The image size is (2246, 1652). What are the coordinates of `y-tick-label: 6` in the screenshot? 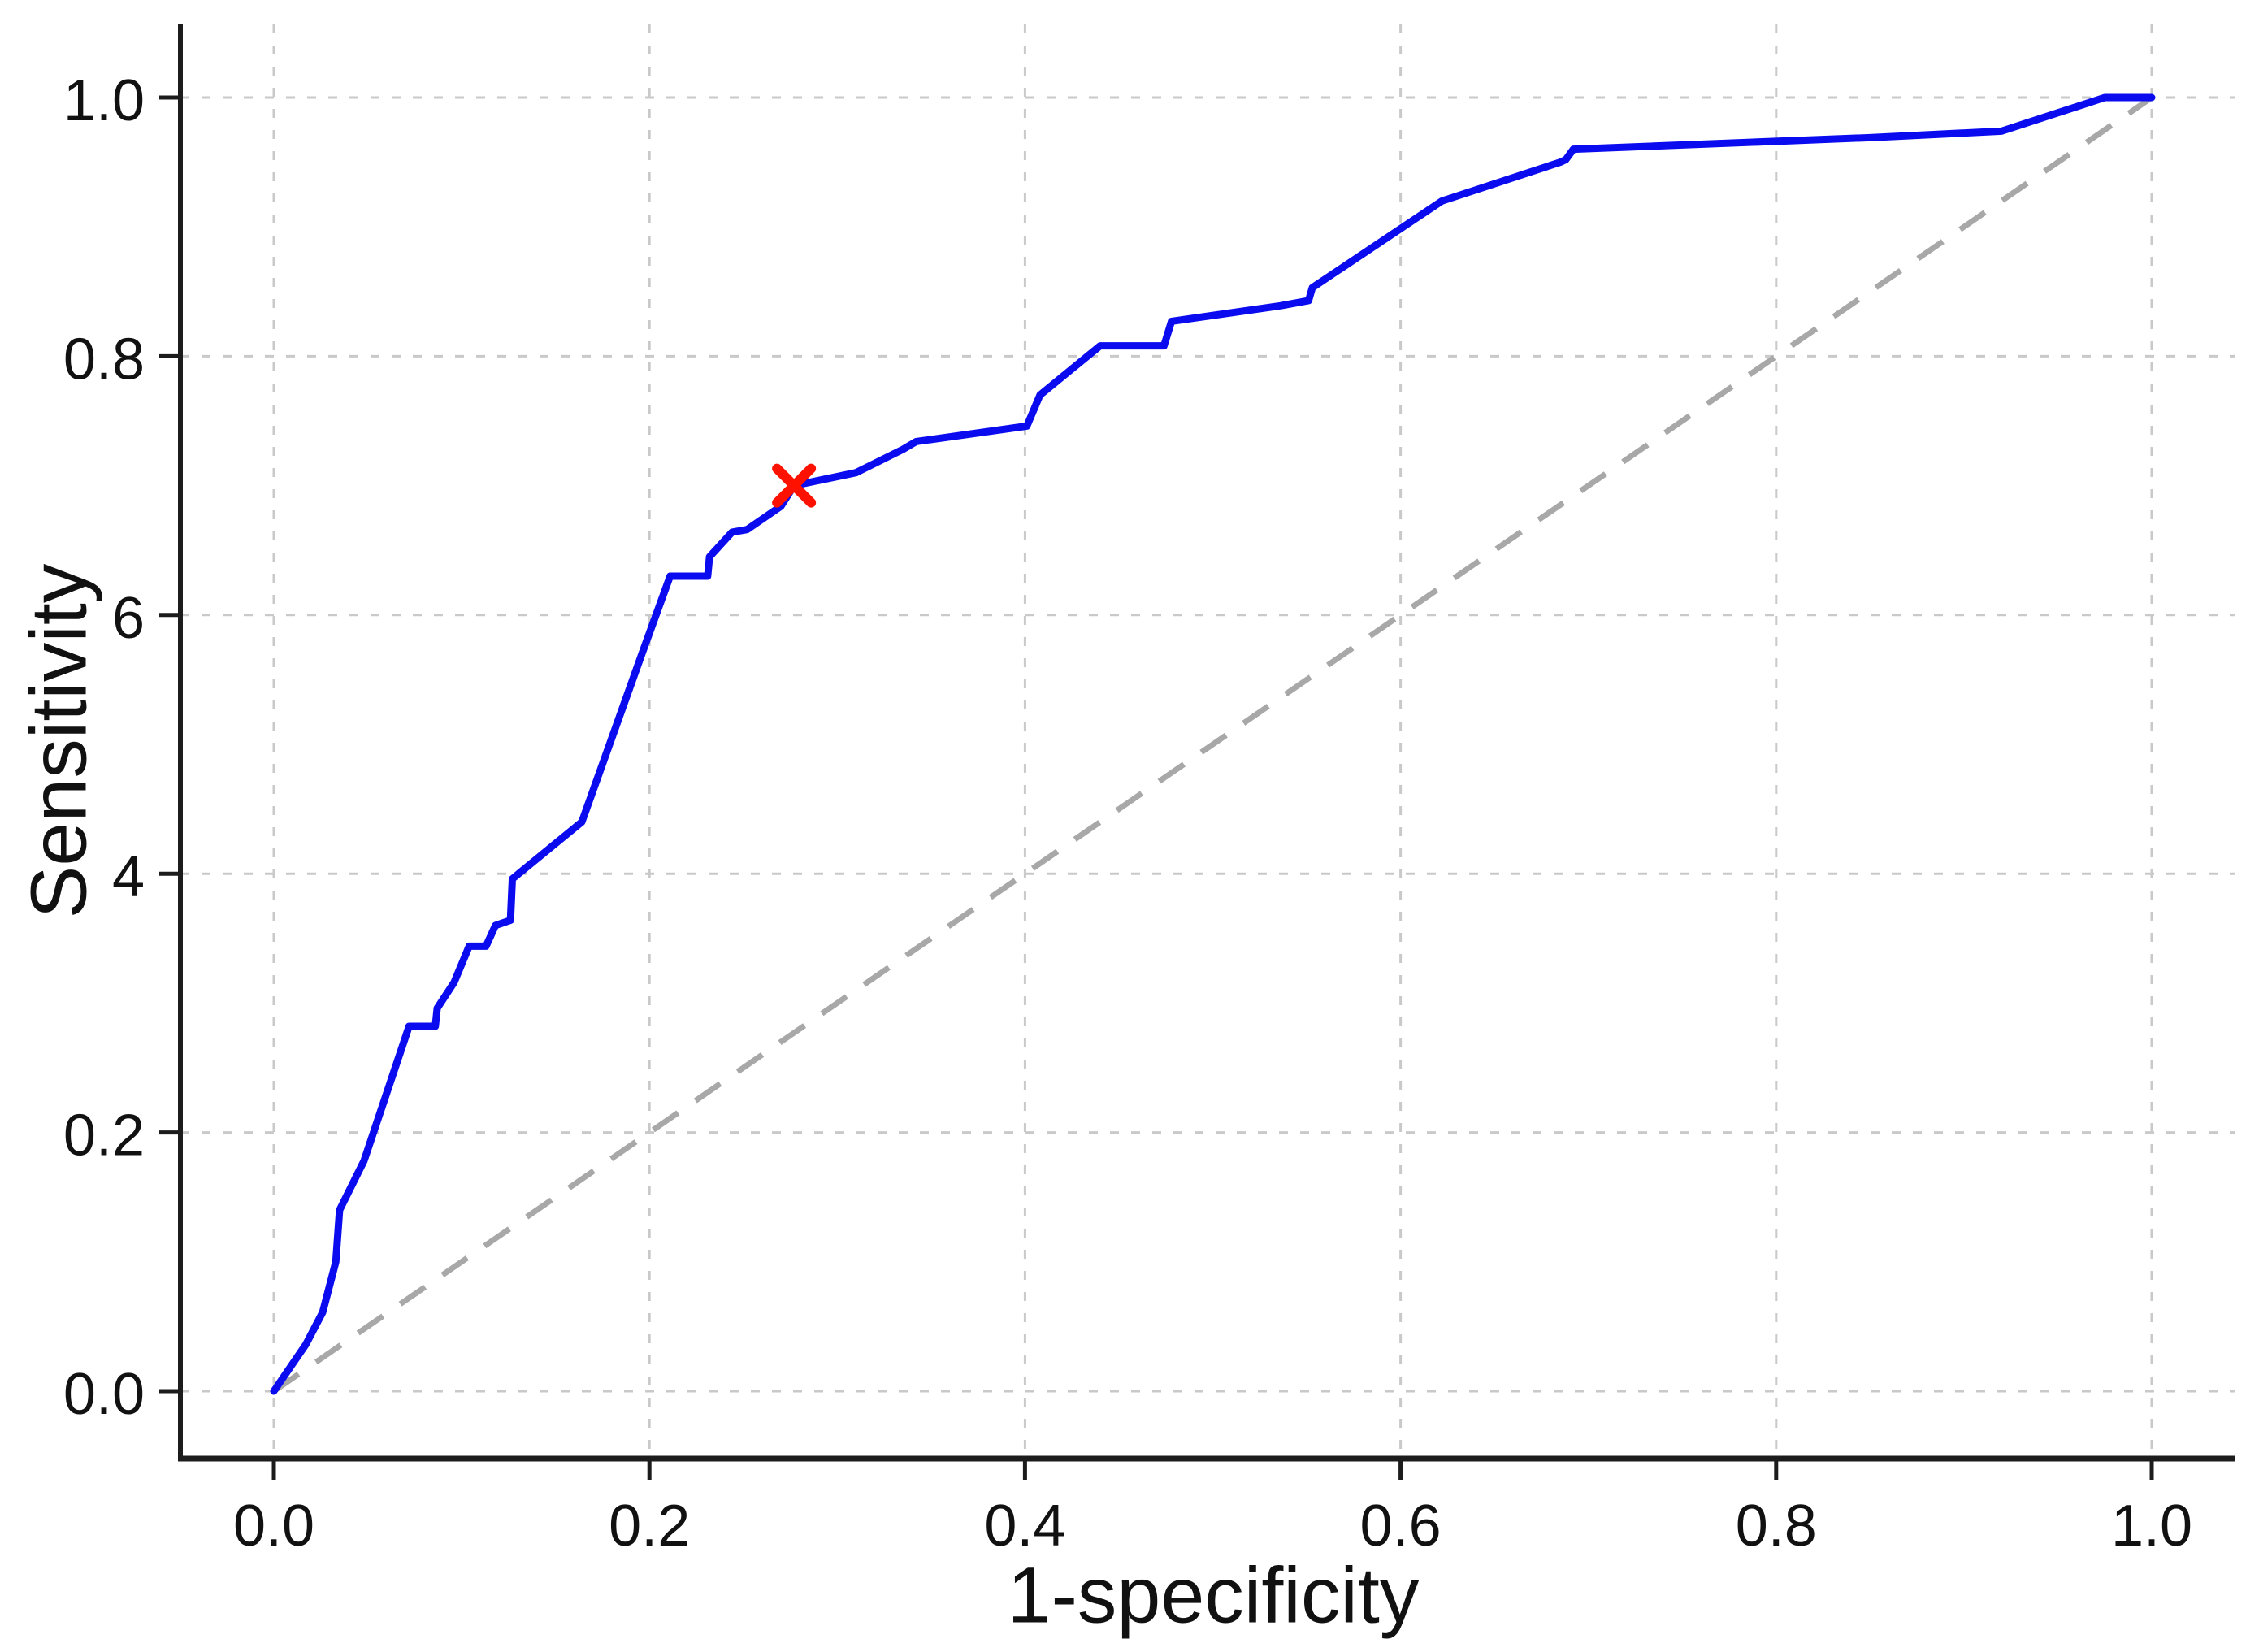 It's located at (128, 618).